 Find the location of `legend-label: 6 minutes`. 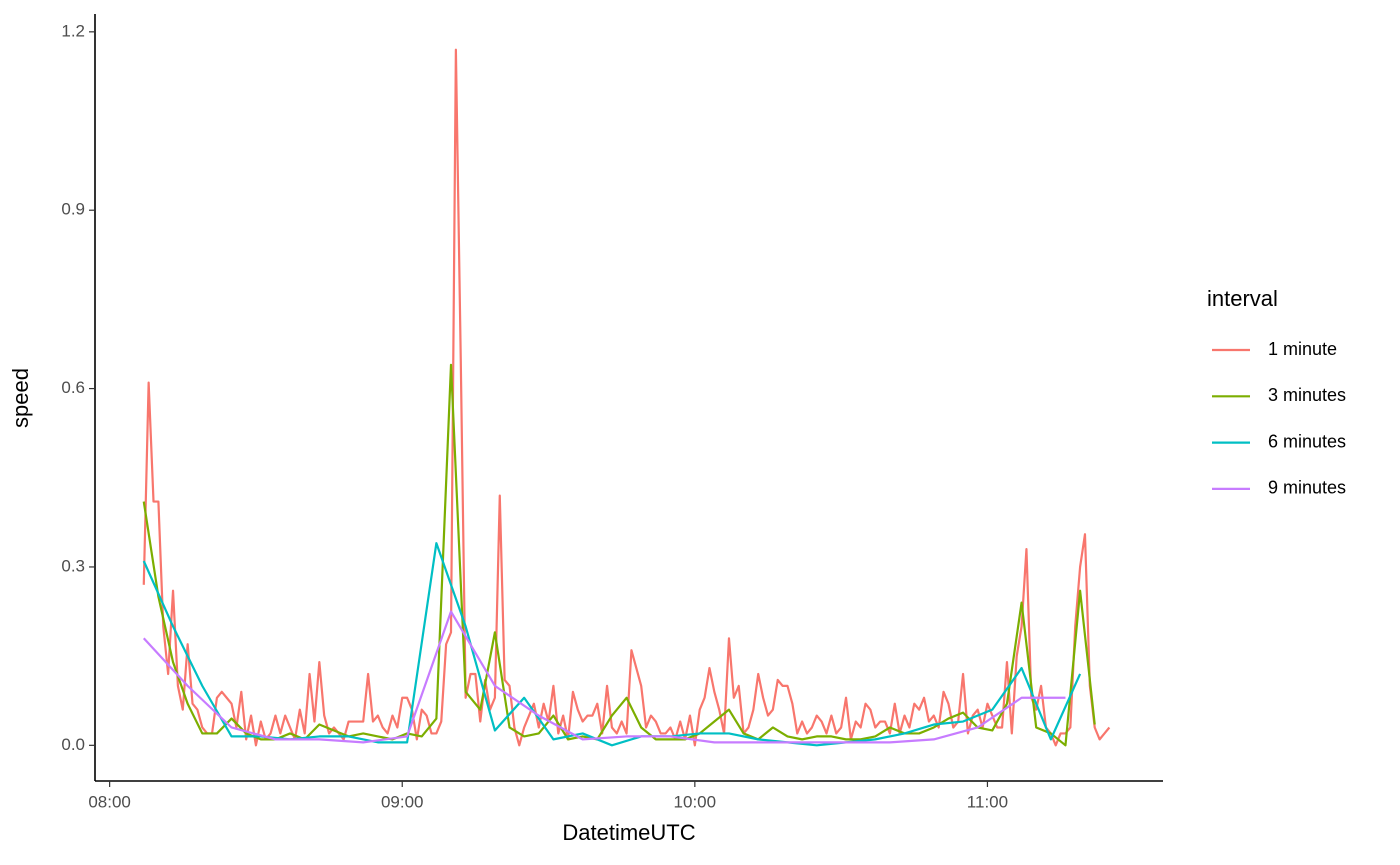

legend-label: 6 minutes is located at coordinates (1307, 441).